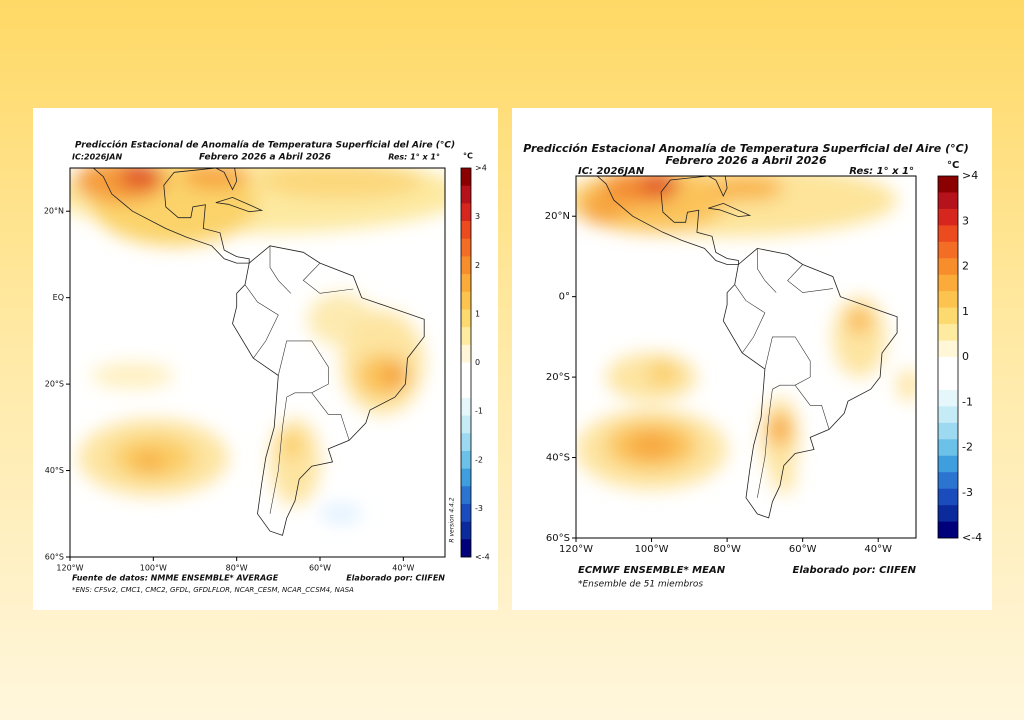 The width and height of the screenshot is (1024, 720). Describe the element at coordinates (965, 311) in the screenshot. I see `colorbar-label: 1` at that location.